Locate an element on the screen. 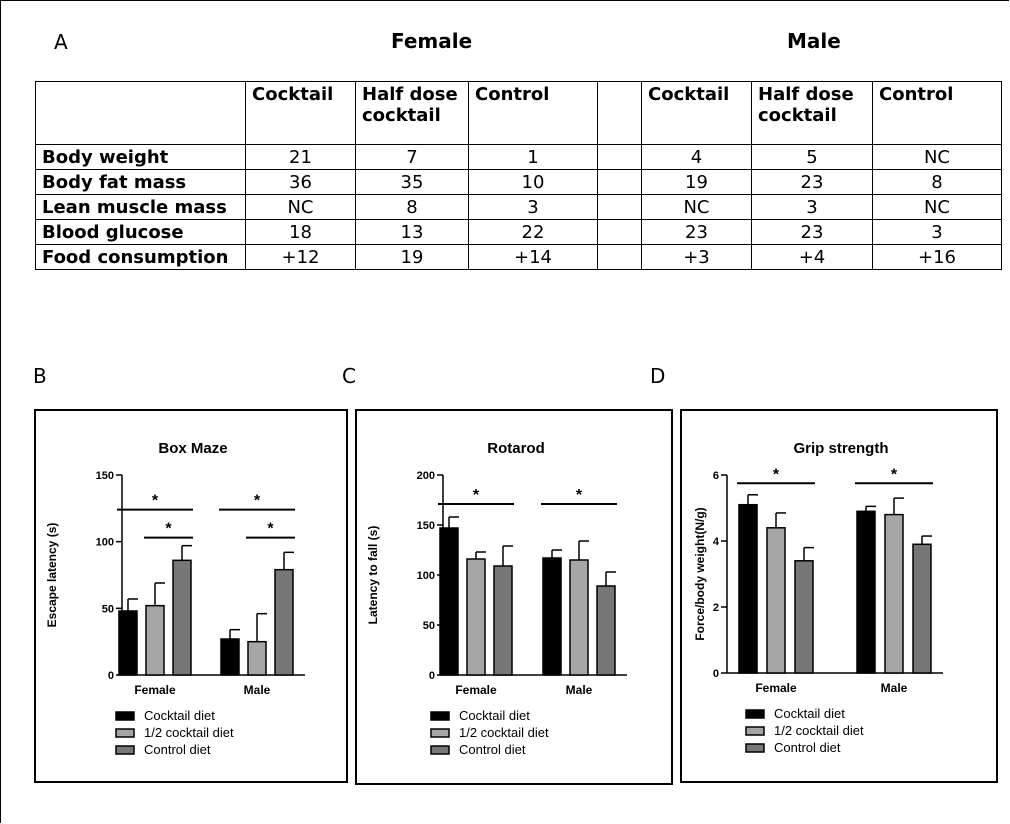  panel-label-b: B is located at coordinates (40, 376).